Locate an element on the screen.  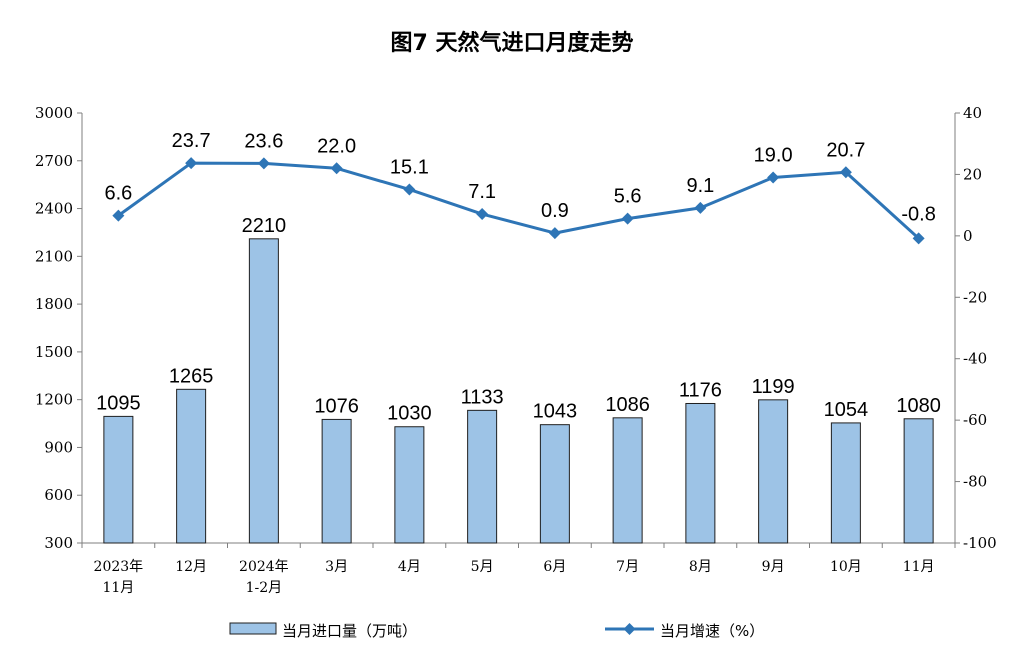
x-axis-tick-label: 1-2月 is located at coordinates (264, 588).